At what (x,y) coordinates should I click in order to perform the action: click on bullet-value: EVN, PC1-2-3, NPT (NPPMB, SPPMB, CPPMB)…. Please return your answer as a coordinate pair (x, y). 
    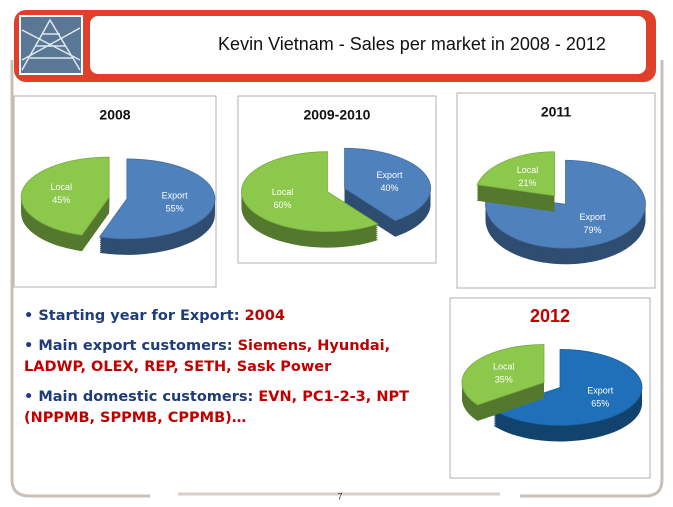
    Looking at the image, I should click on (216, 407).